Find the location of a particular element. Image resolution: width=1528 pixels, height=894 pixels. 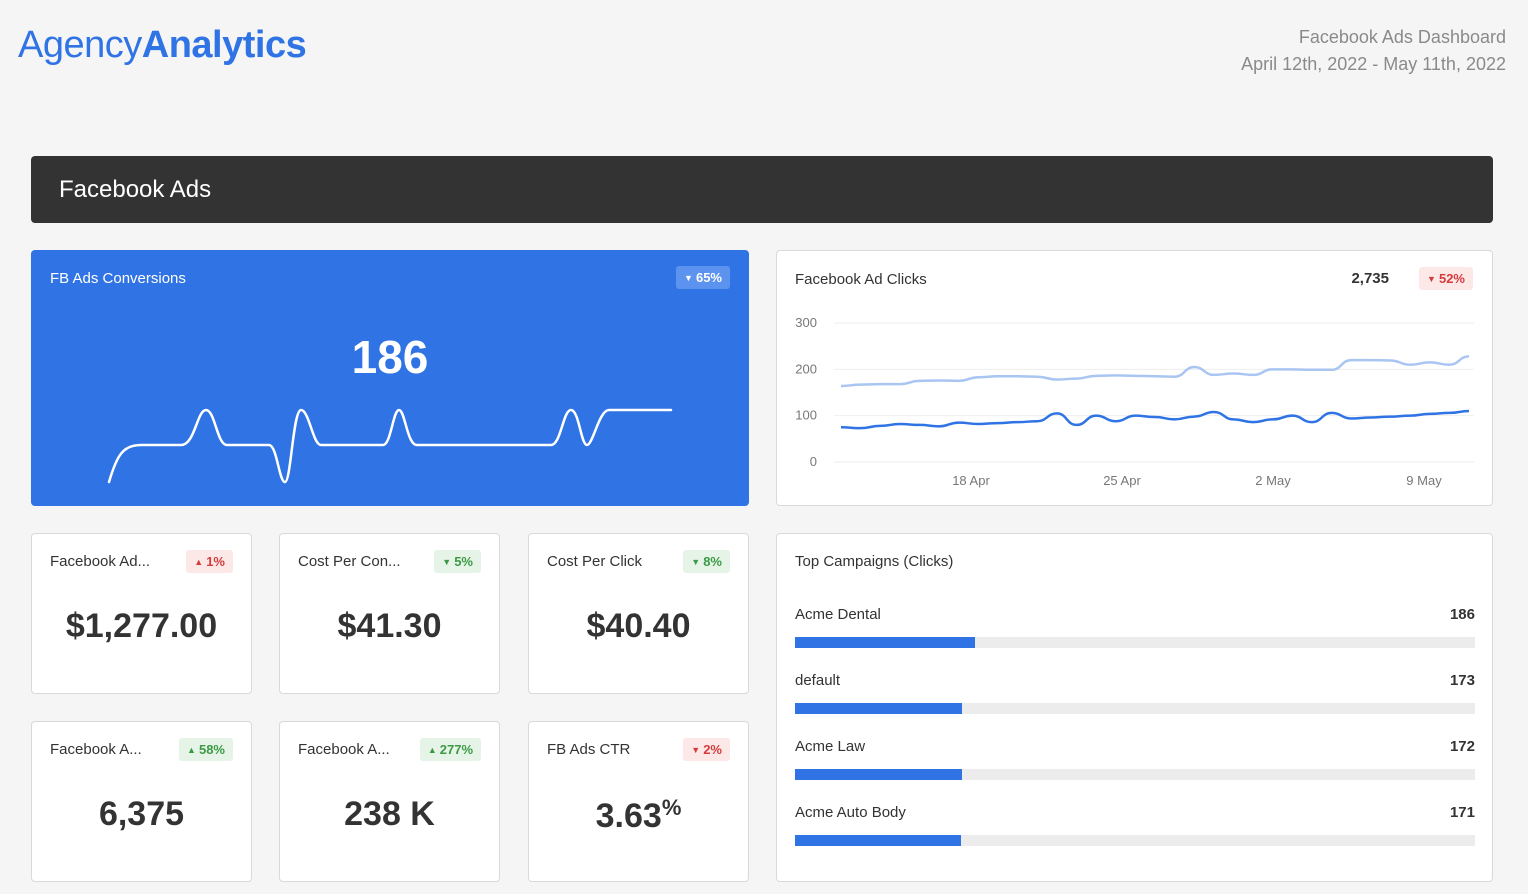

kpi-change-badge: ▼ 5% is located at coordinates (457, 561).